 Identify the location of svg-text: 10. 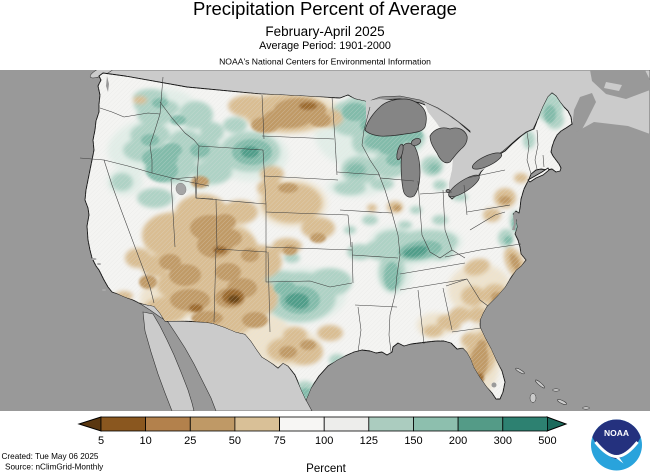
(145, 441).